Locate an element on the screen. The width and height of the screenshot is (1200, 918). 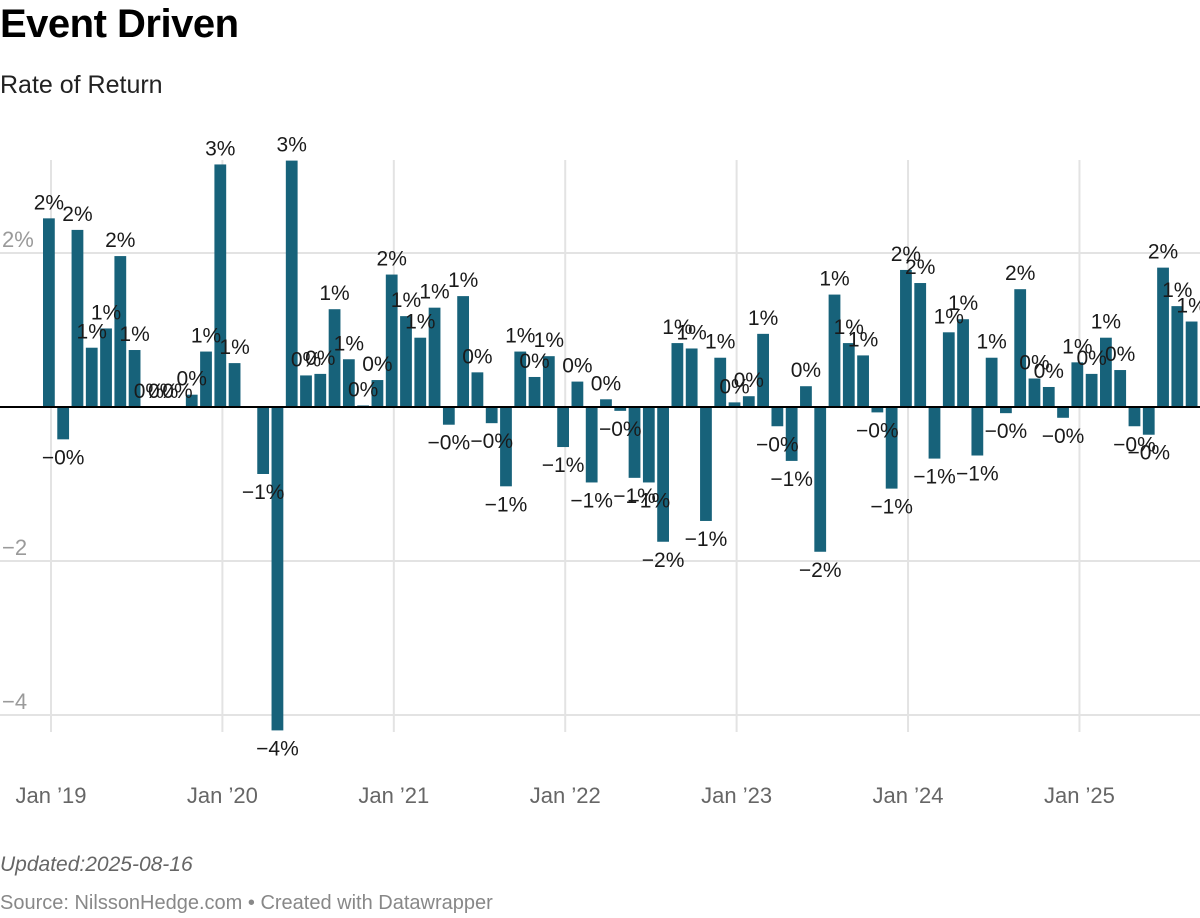
x-tick-label: Jan ’19 is located at coordinates (51, 795).